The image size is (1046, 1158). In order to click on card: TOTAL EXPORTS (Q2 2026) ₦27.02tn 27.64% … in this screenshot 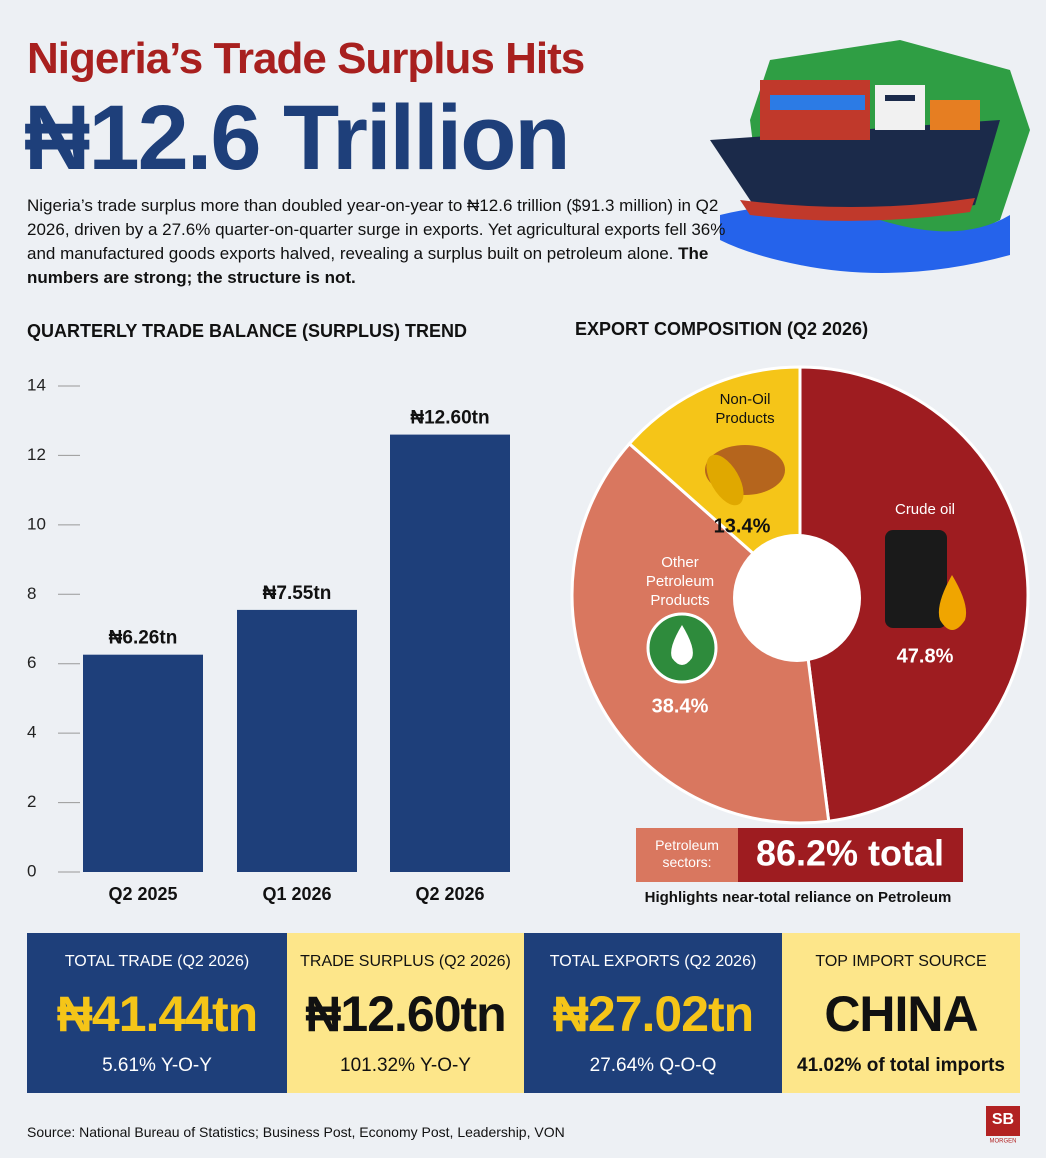, I will do `click(653, 1013)`.